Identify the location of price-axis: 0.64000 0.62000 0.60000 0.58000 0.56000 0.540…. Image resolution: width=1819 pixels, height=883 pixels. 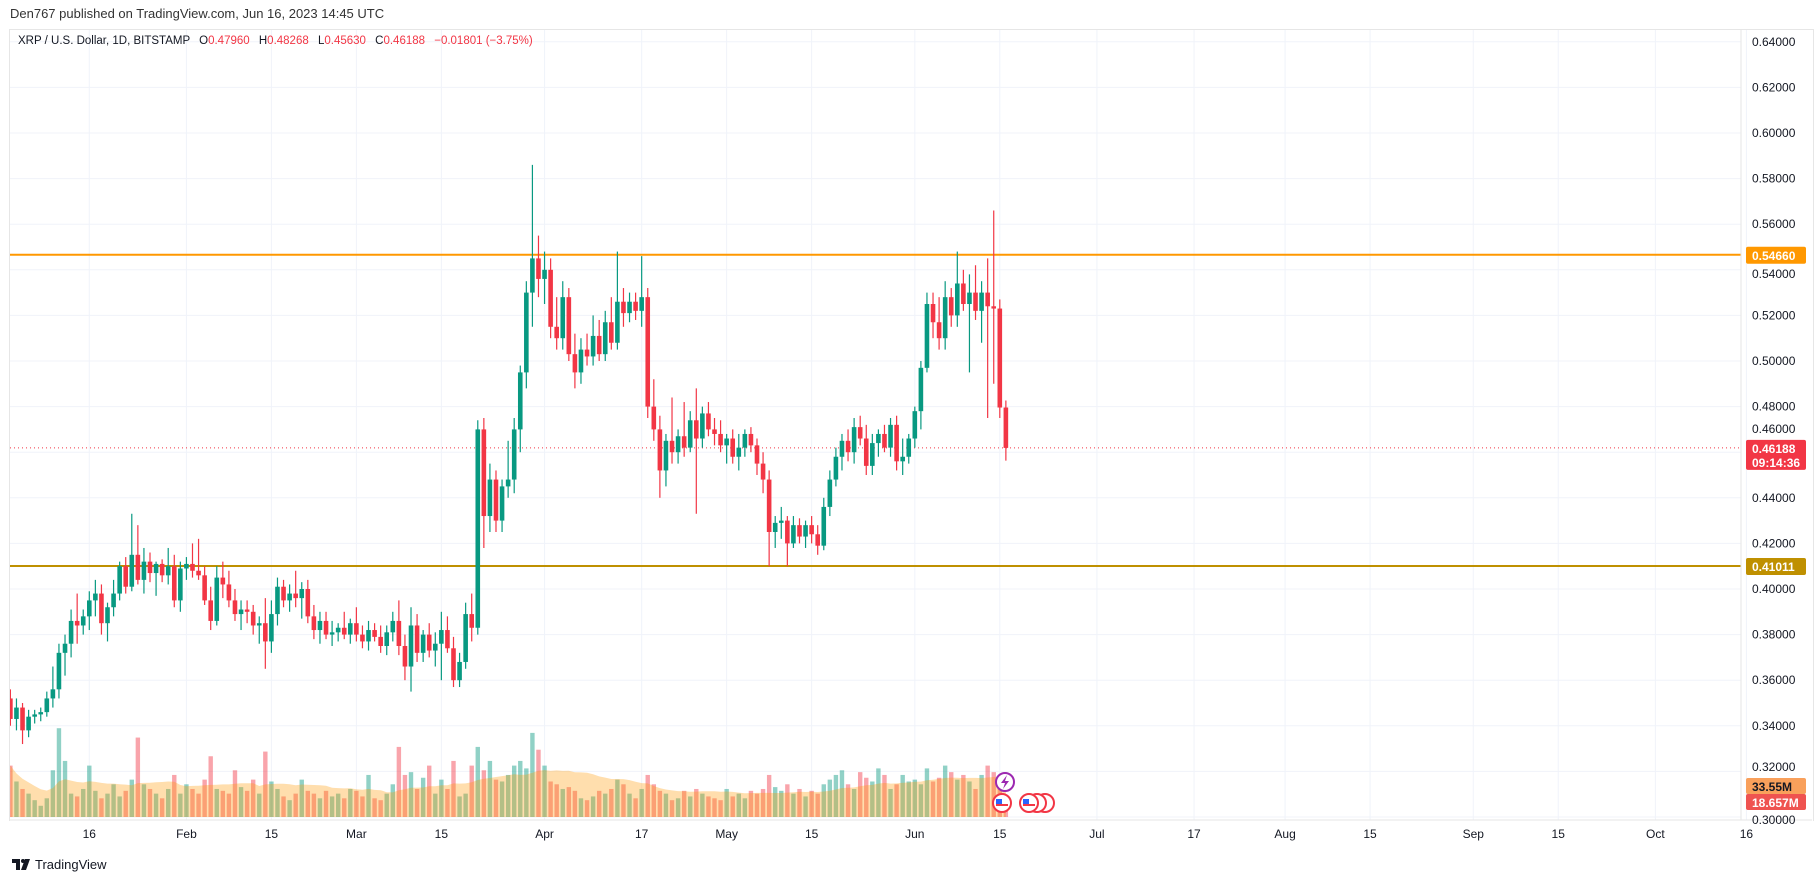
(1774, 431).